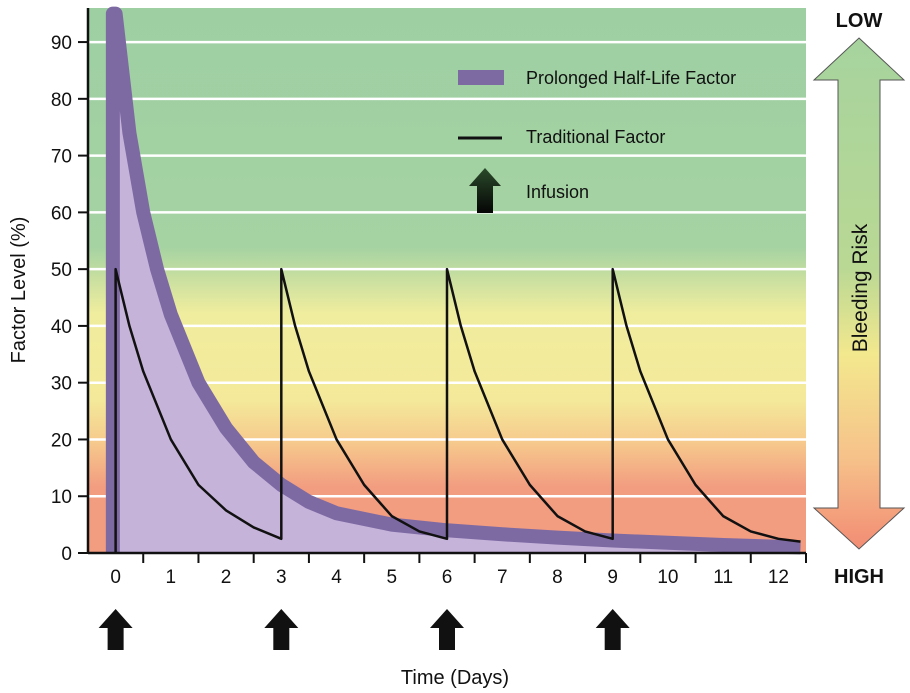  Describe the element at coordinates (226, 577) in the screenshot. I see `x-tick-label-2: 2` at that location.